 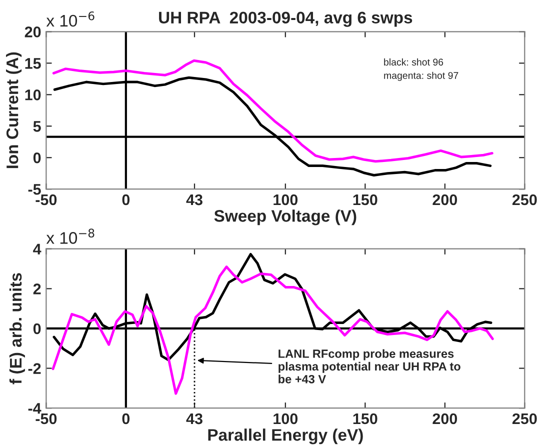 I want to click on y-tick-label: 15, so click(x=33, y=63).